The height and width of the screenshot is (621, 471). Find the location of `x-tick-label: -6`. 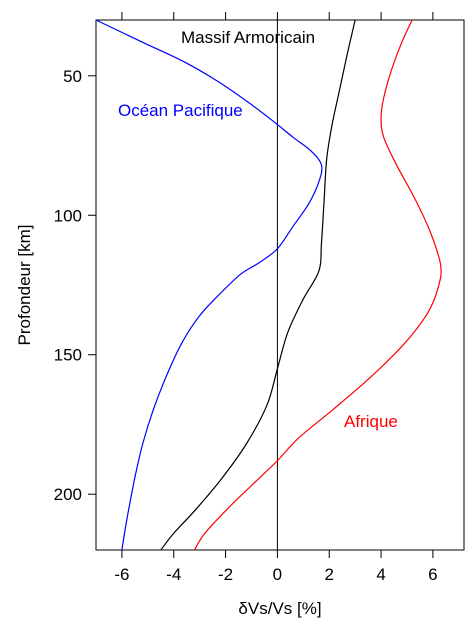

x-tick-label: -6 is located at coordinates (121, 574).